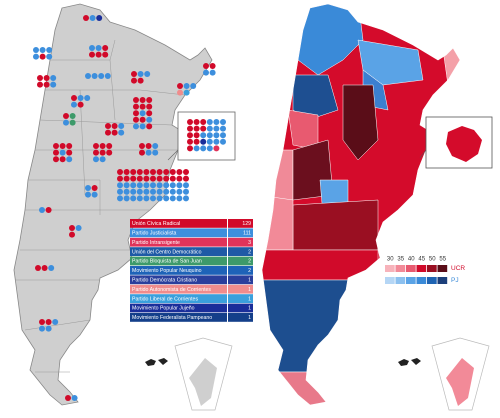 The image size is (500, 418). Describe the element at coordinates (320, 265) in the screenshot. I see `region` at that location.